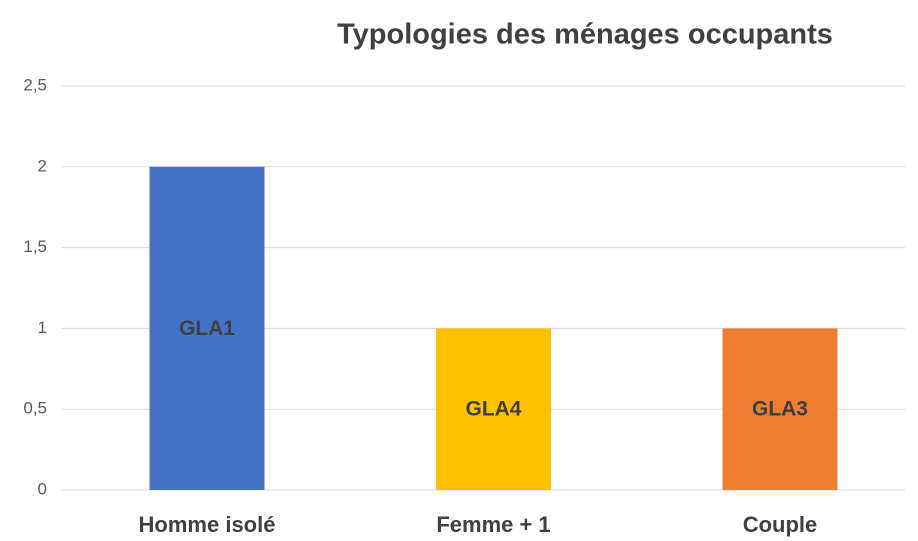  I want to click on bar-annotation: GLA1, so click(207, 328).